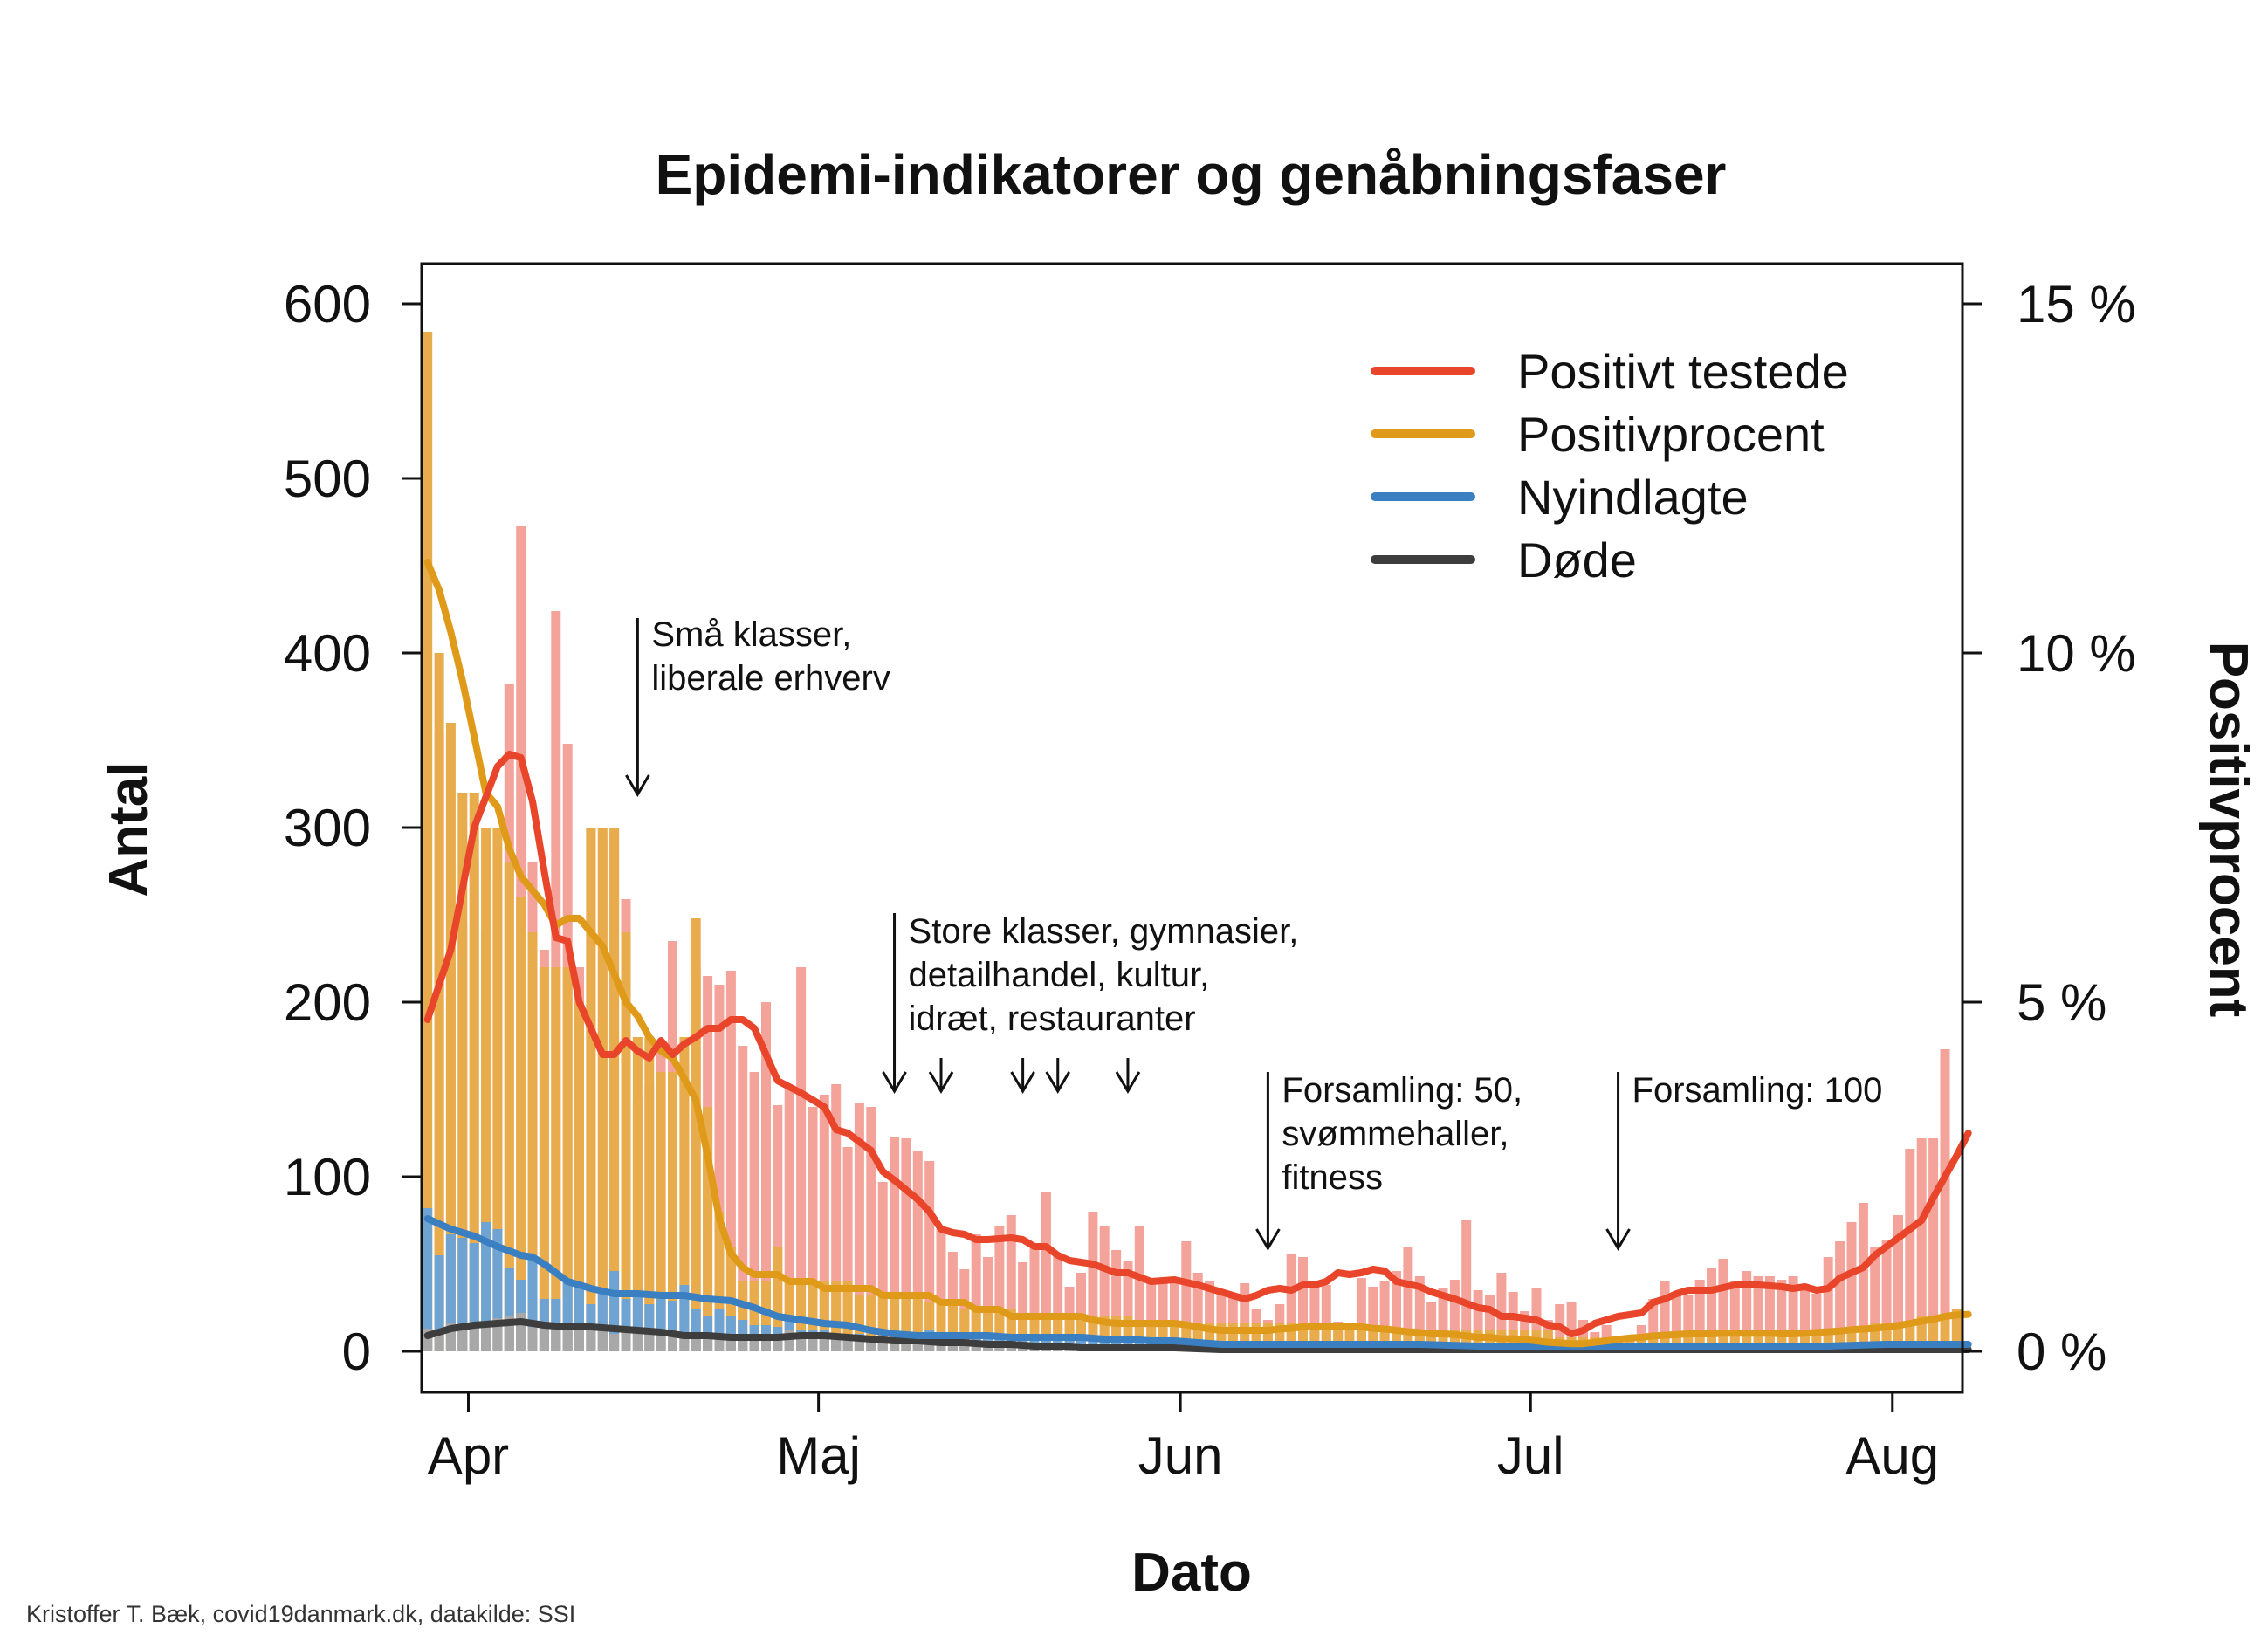  I want to click on left-axis: 0 100 200 300 400 500 600, so click(353, 828).